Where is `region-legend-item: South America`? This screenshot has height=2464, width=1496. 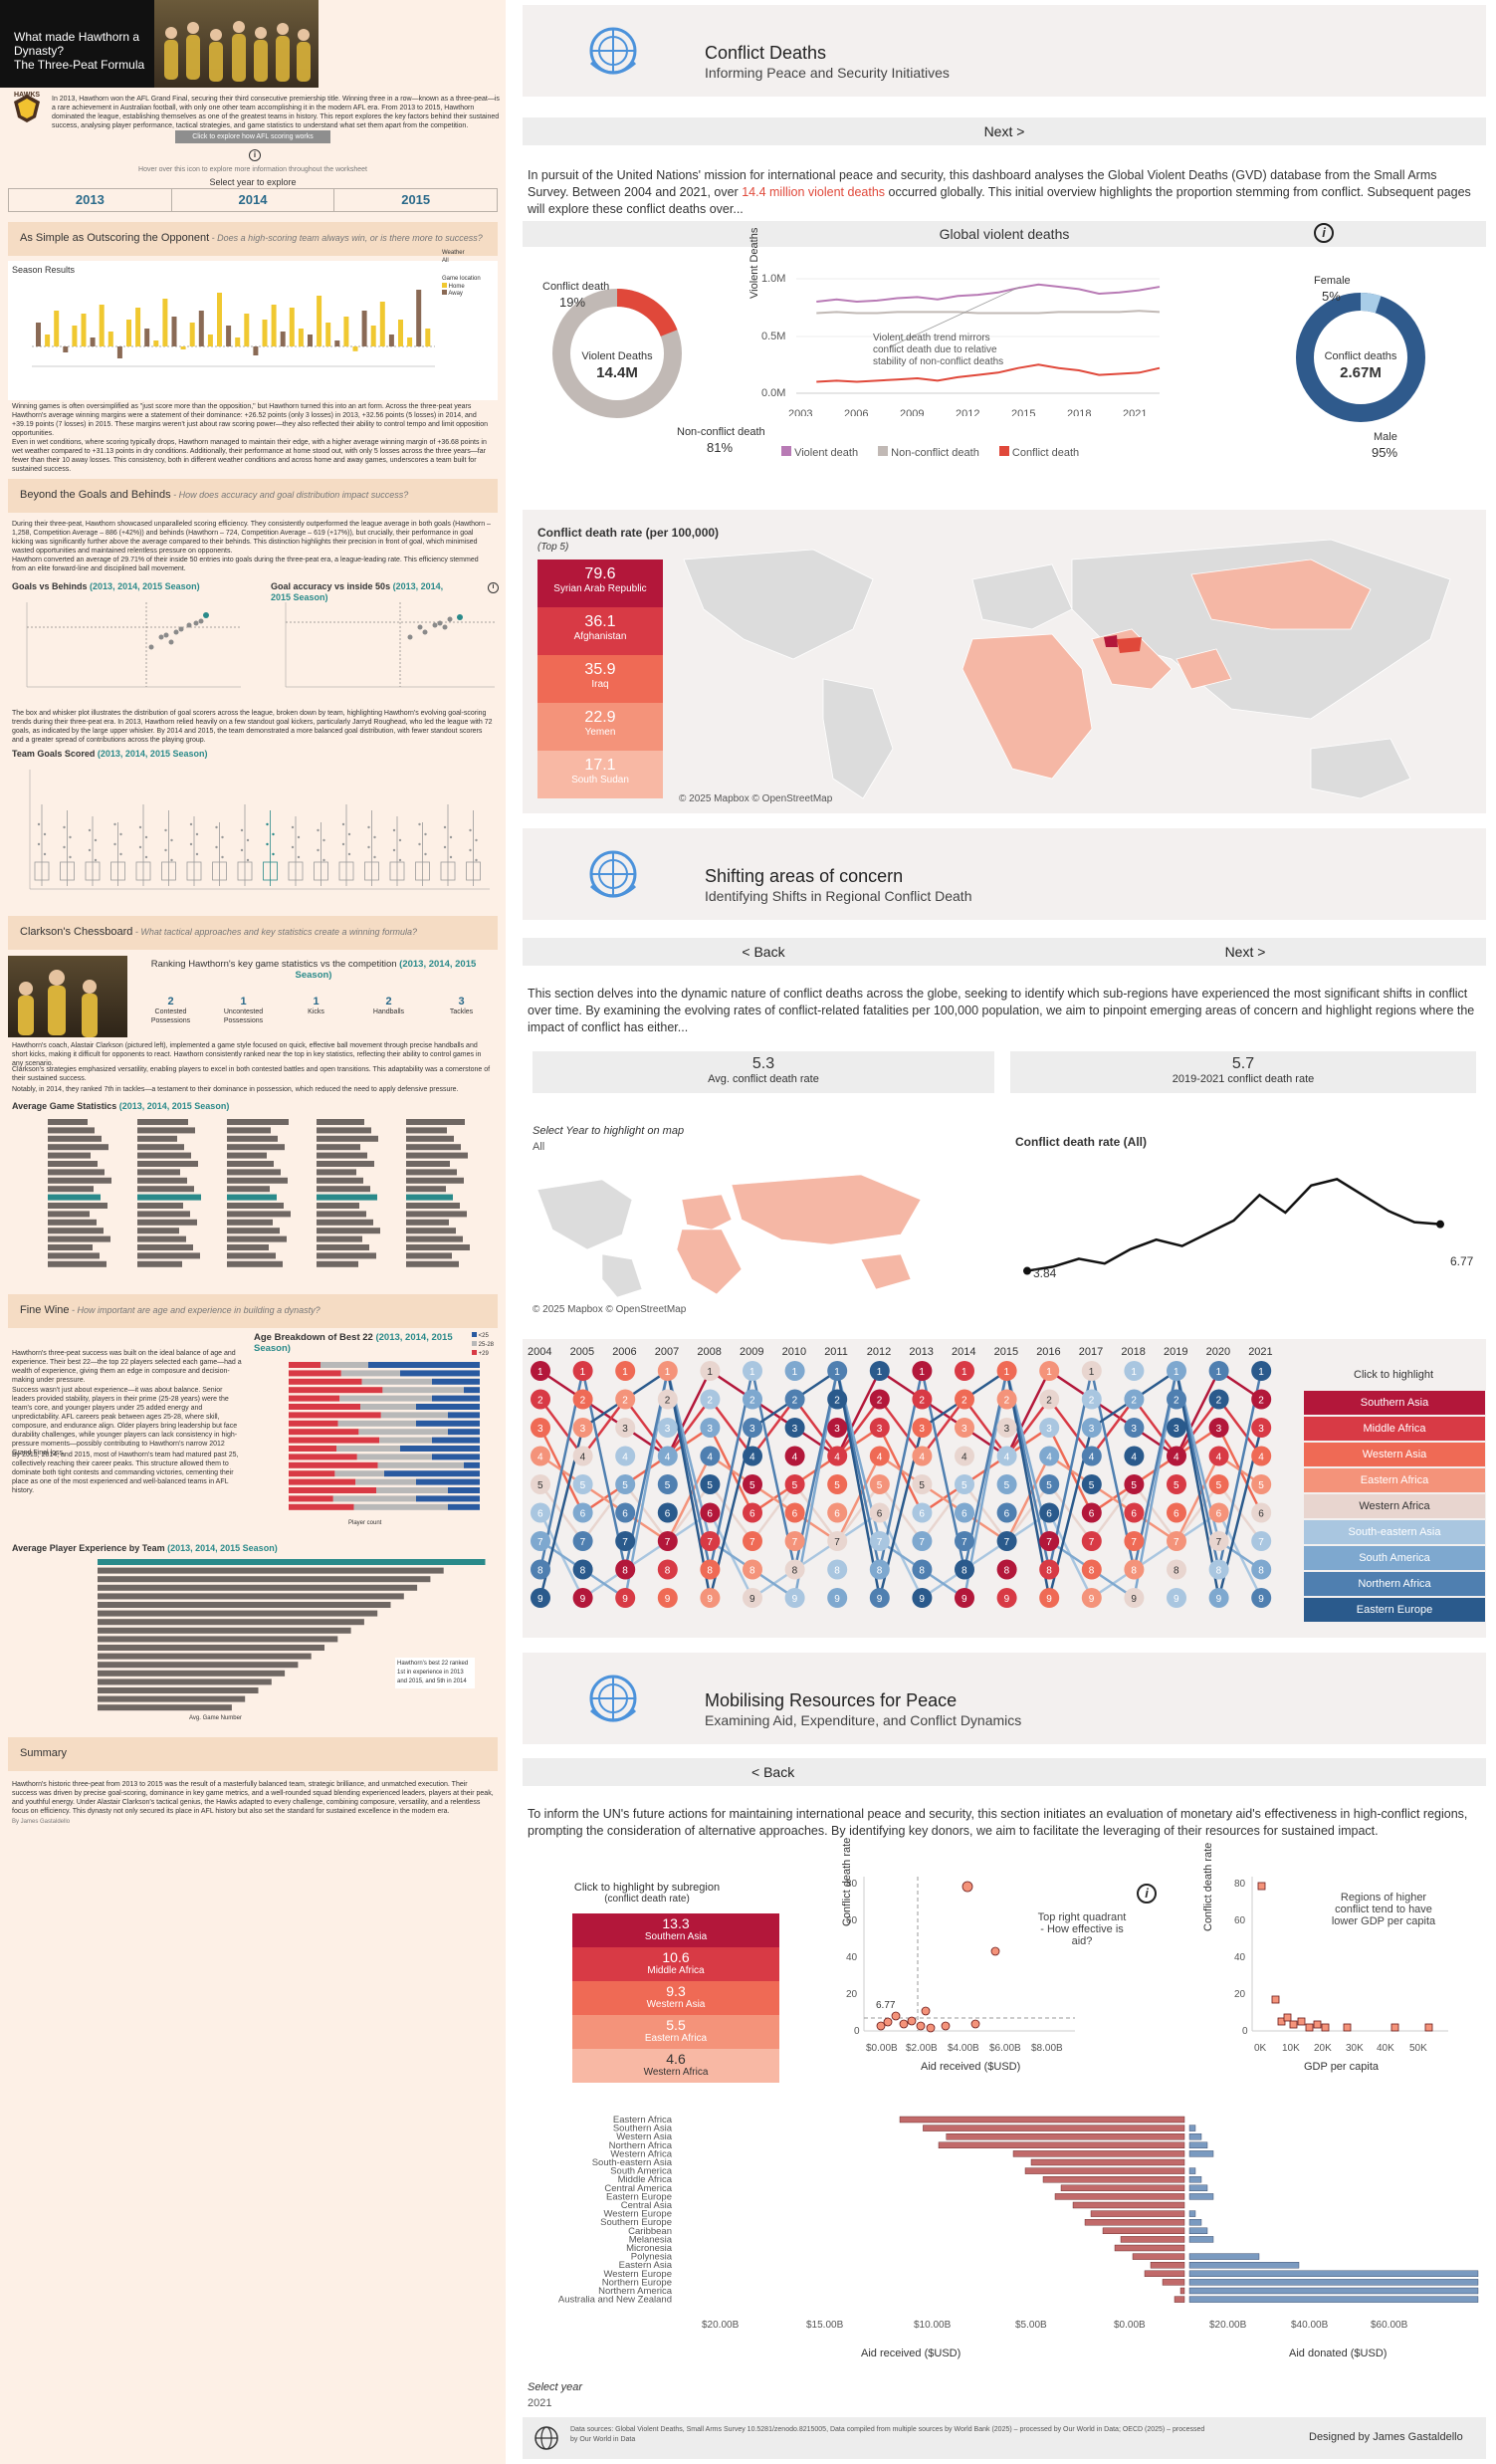 region-legend-item: South America is located at coordinates (1394, 1558).